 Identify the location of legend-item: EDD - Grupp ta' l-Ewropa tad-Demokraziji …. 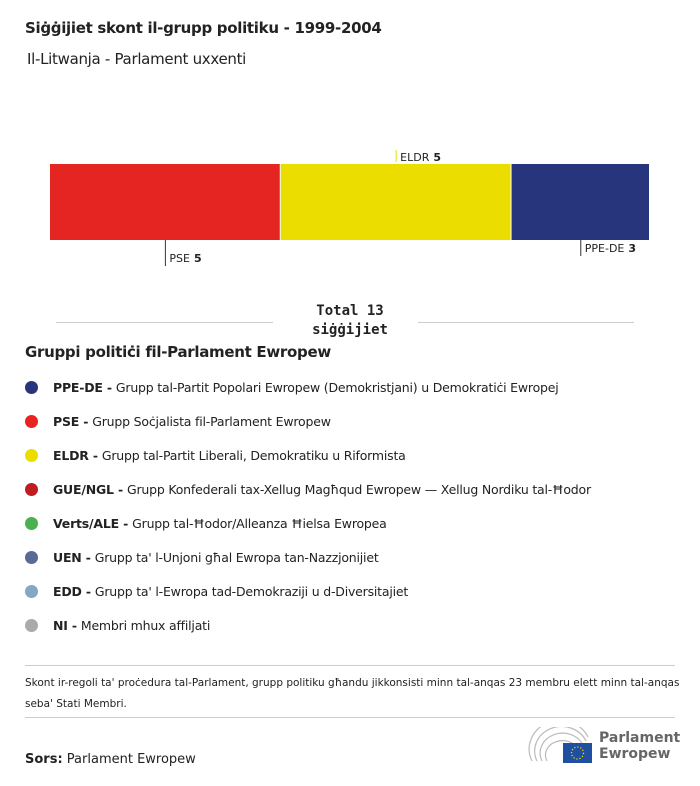
(308, 591).